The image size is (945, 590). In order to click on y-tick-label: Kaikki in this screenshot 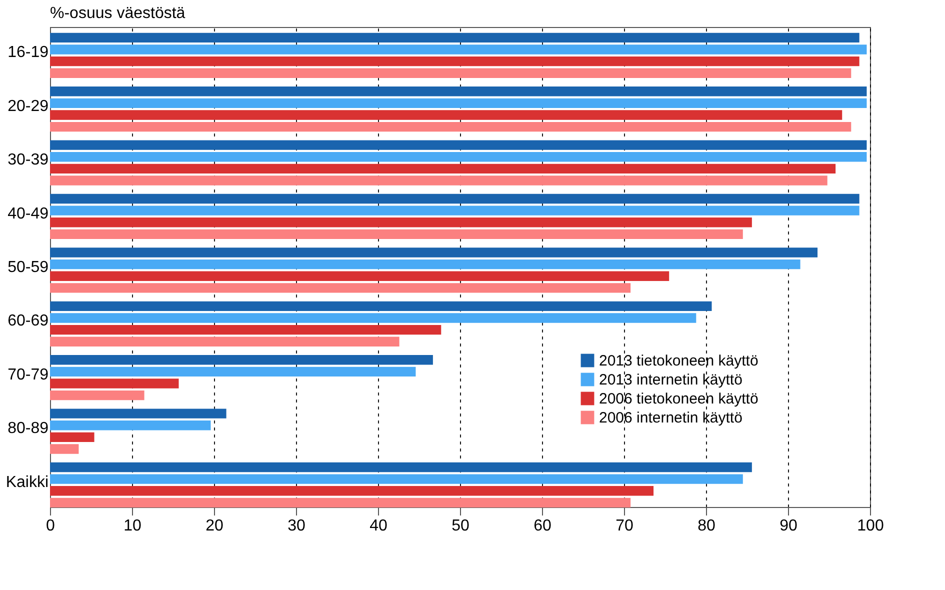, I will do `click(27, 482)`.